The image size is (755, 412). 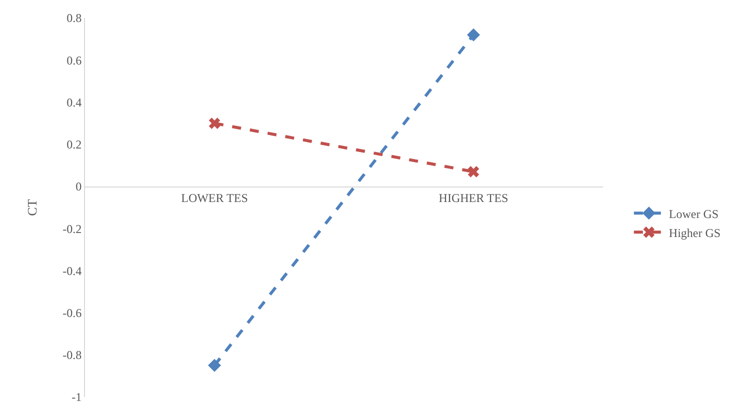 I want to click on y-tick-label: -0.4, so click(x=72, y=271).